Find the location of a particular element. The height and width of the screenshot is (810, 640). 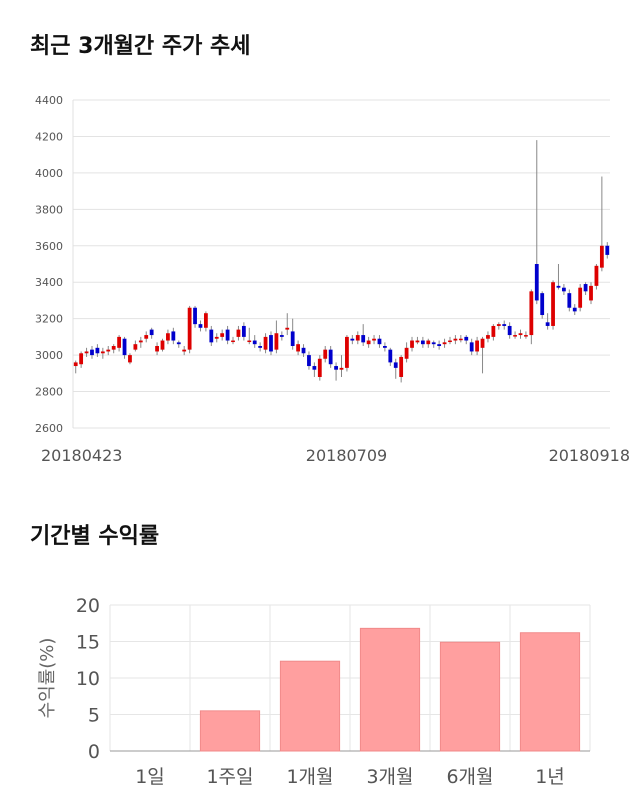

return-x-tick-label: 1개월 is located at coordinates (309, 777).